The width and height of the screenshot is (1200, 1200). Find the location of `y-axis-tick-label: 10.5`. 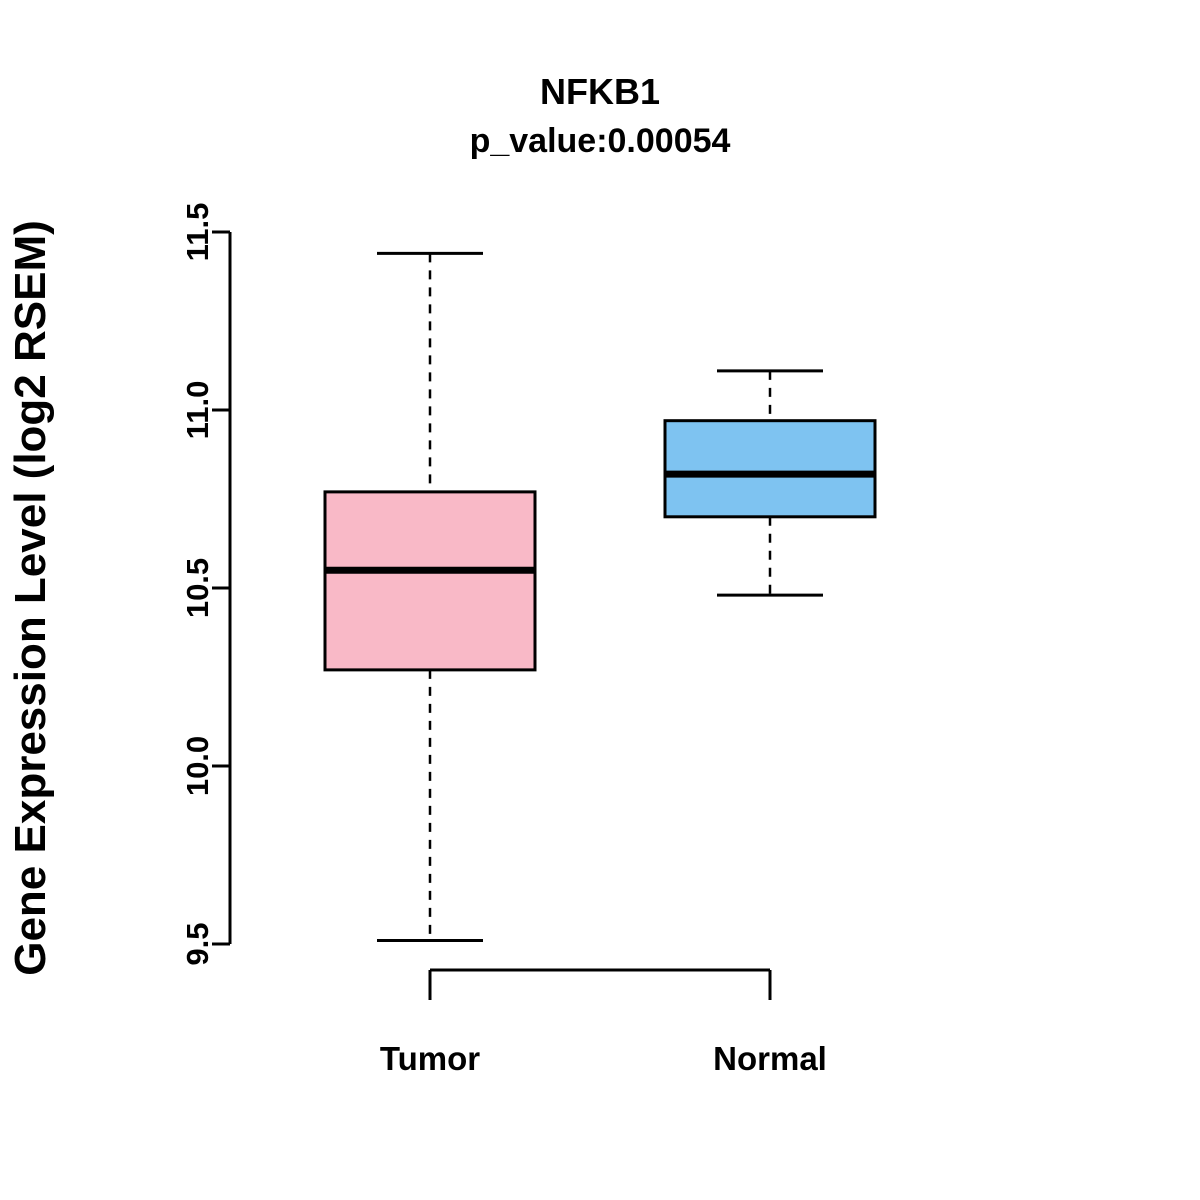

y-axis-tick-label: 10.5 is located at coordinates (197, 588).